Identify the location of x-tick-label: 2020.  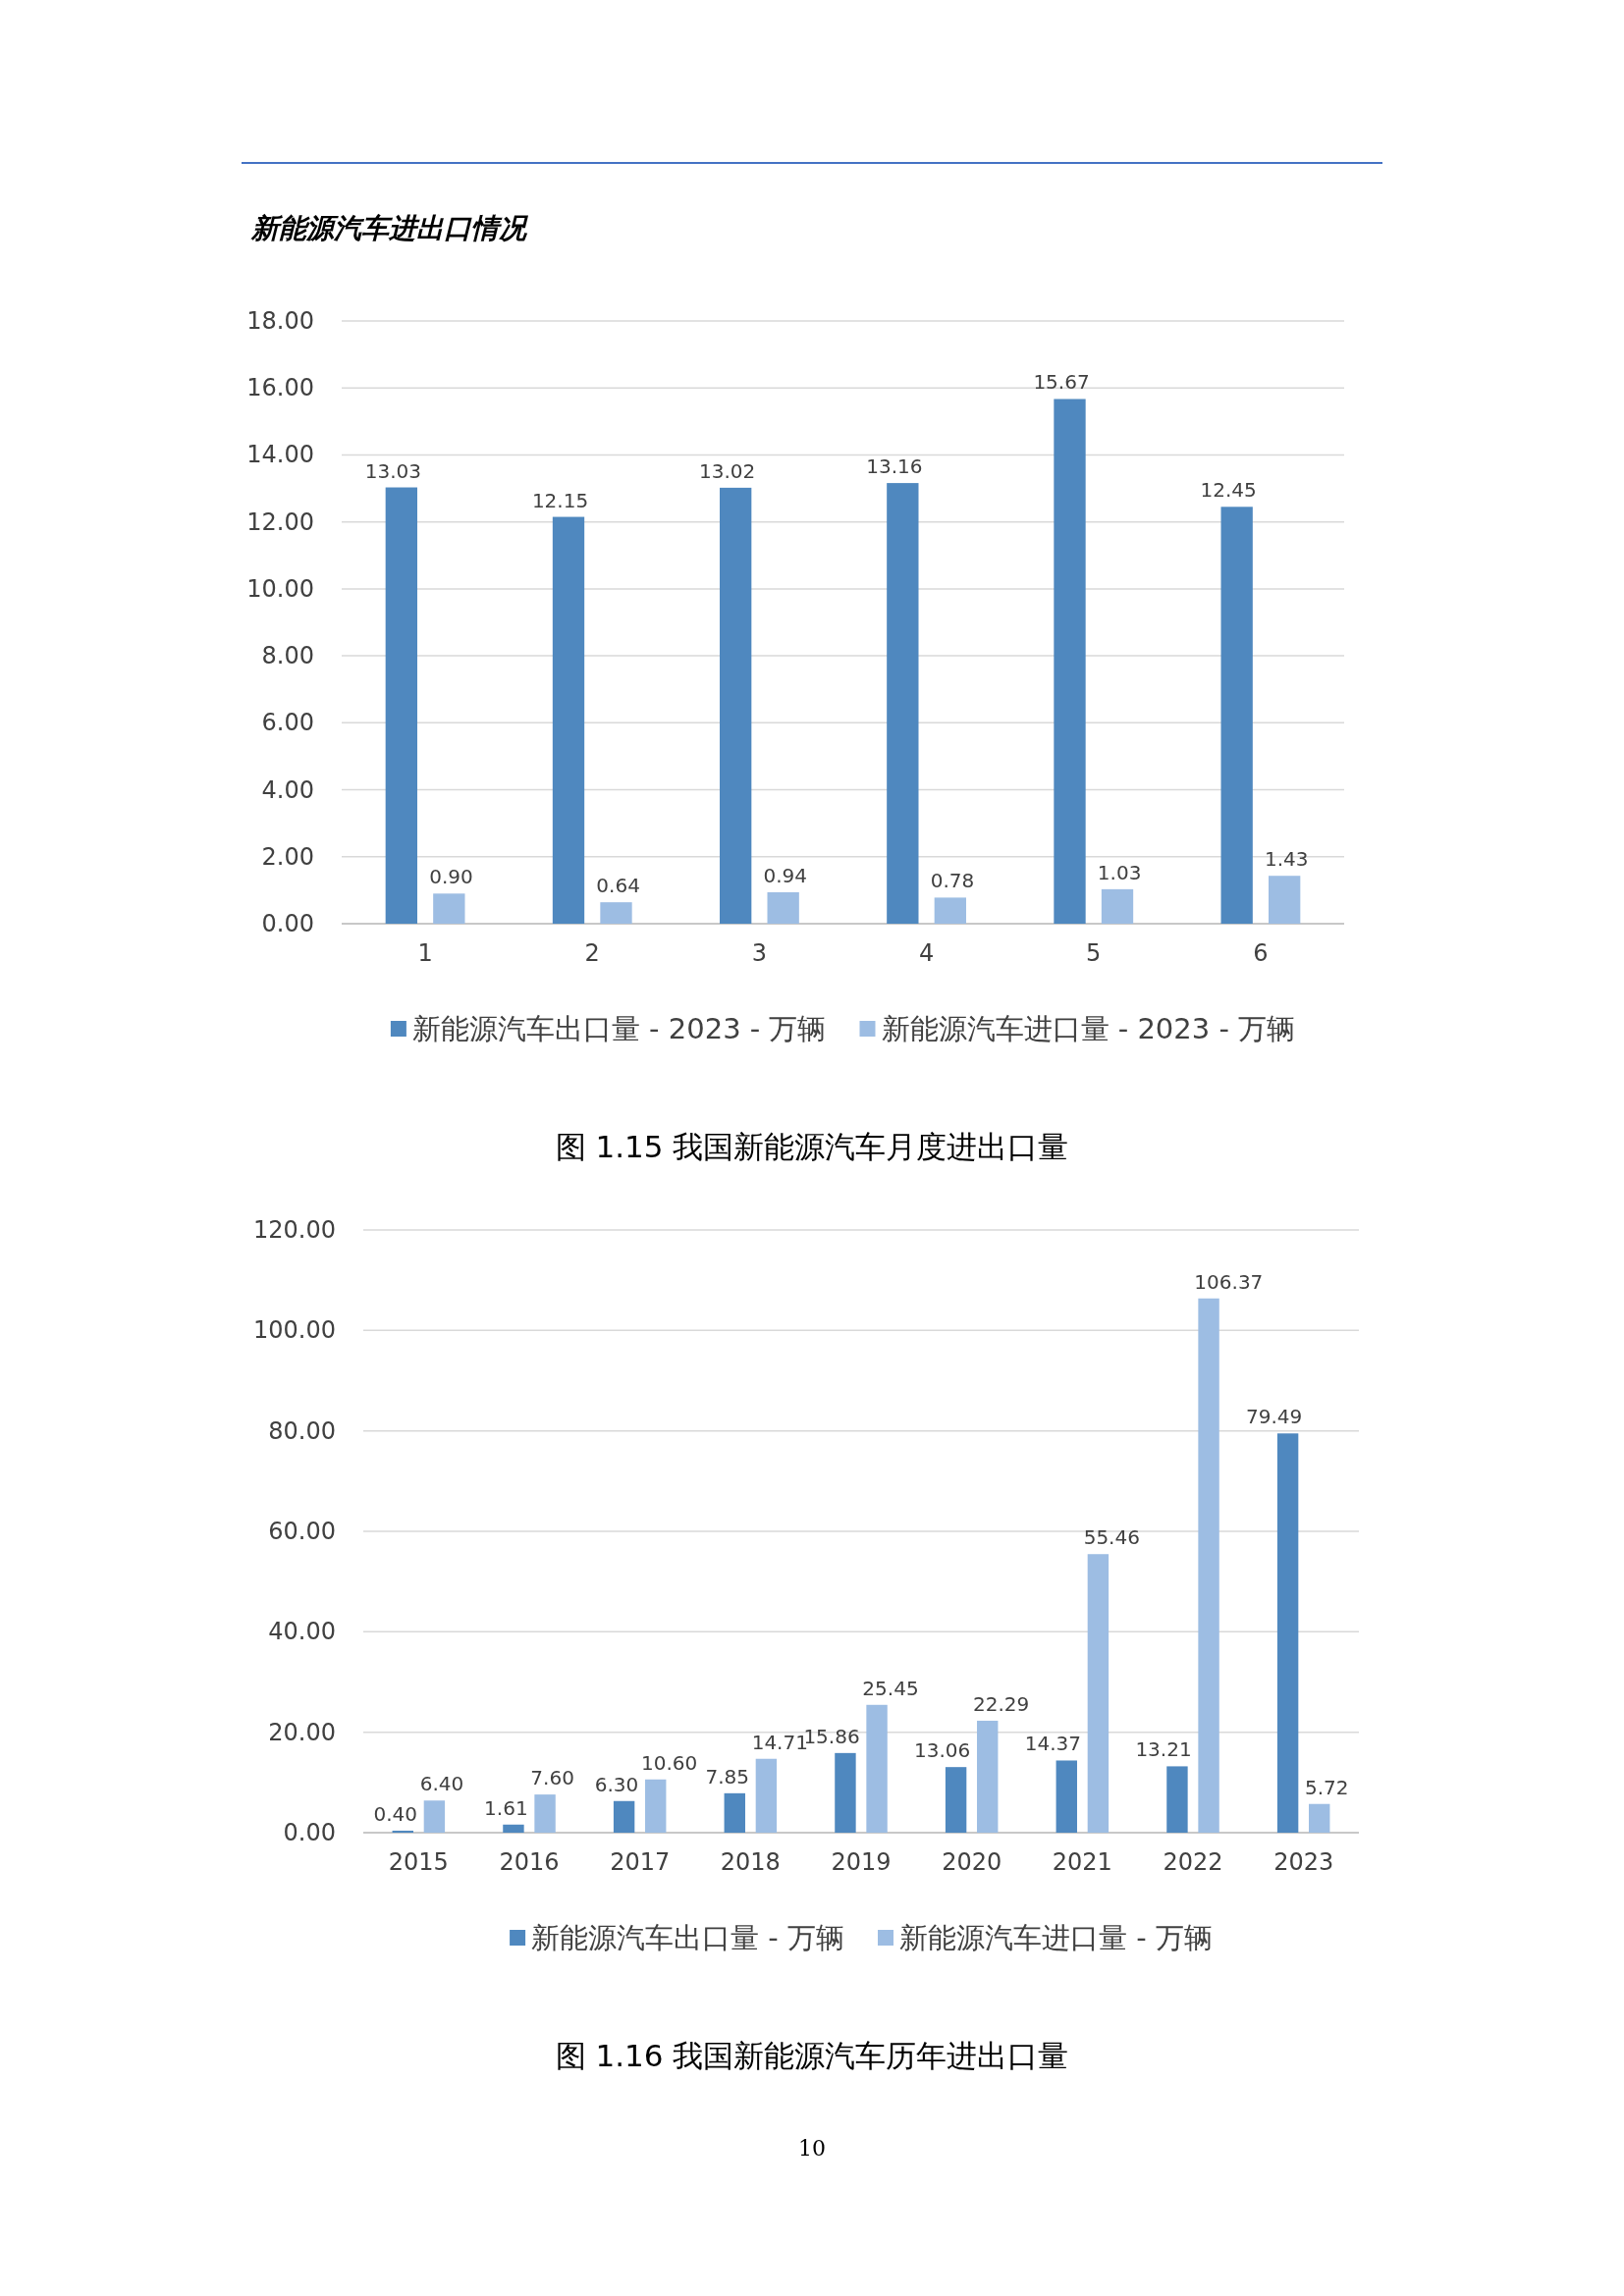
(972, 1862).